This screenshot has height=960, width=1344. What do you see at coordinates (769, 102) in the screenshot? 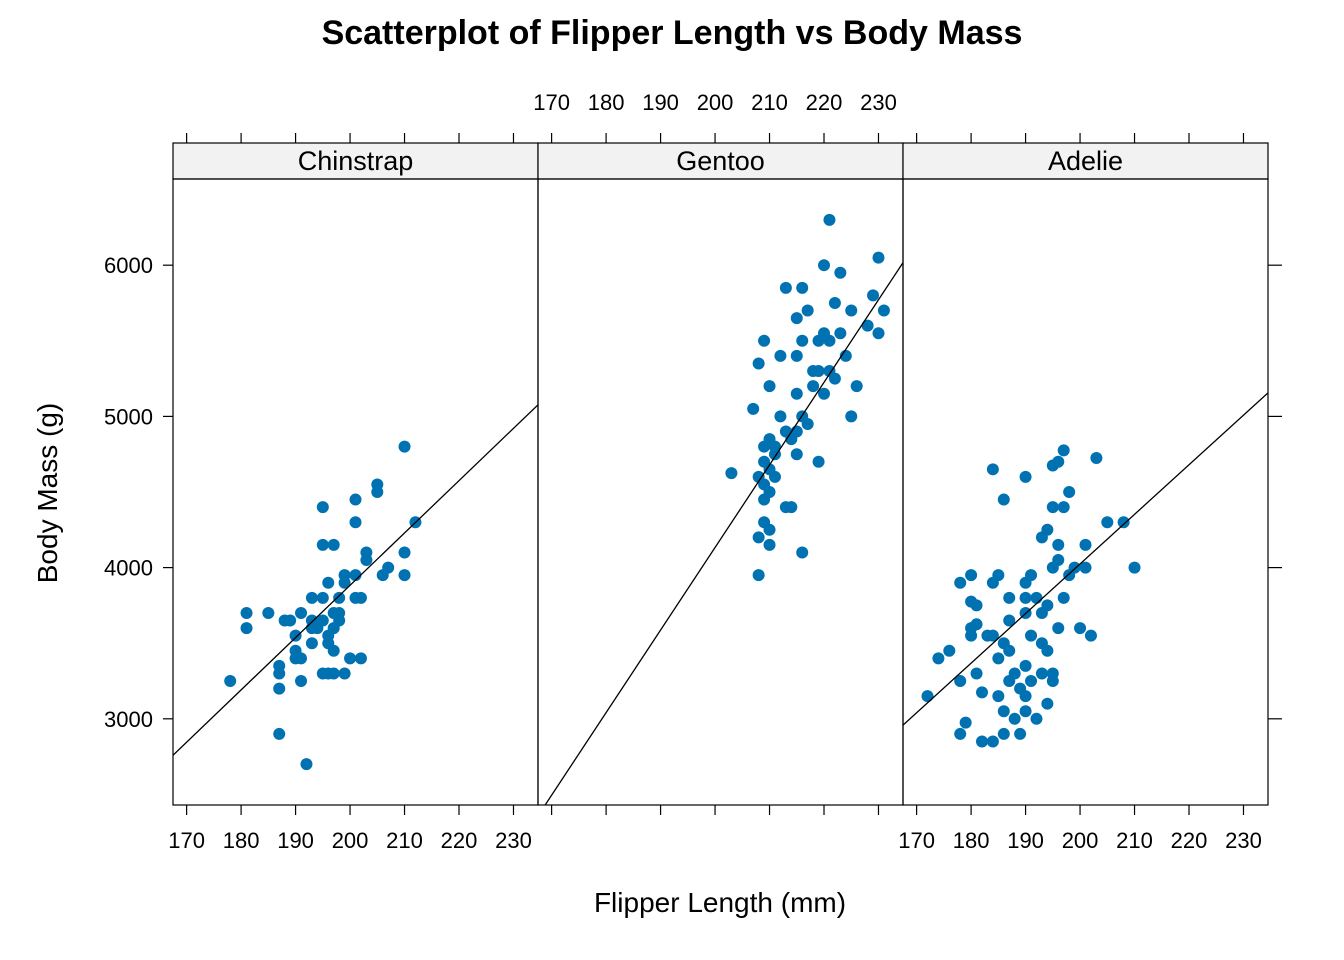
I see `x-tick-label-top: 210` at bounding box center [769, 102].